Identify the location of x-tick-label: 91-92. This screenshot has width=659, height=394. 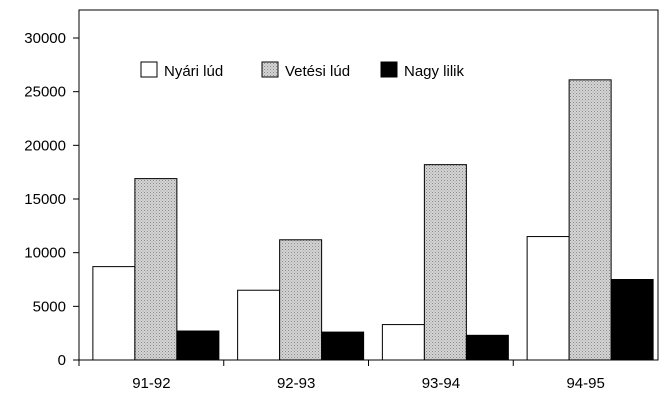
(151, 383).